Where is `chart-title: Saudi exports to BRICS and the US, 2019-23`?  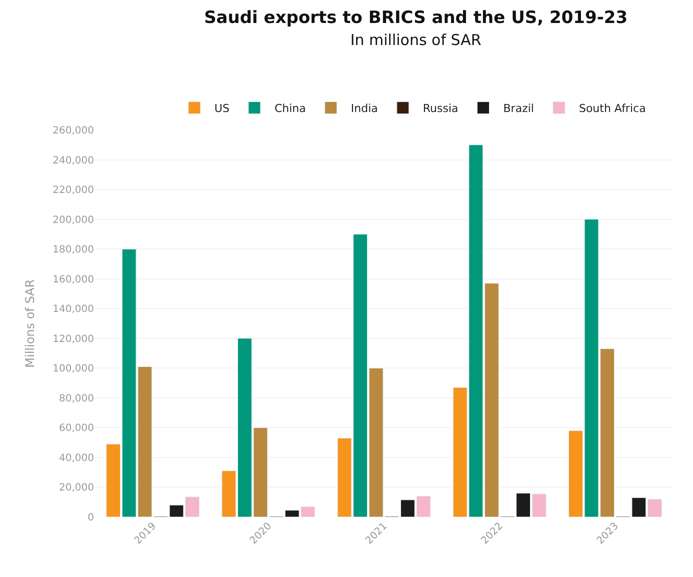
chart-title: Saudi exports to BRICS and the US, 2019-23 is located at coordinates (416, 18).